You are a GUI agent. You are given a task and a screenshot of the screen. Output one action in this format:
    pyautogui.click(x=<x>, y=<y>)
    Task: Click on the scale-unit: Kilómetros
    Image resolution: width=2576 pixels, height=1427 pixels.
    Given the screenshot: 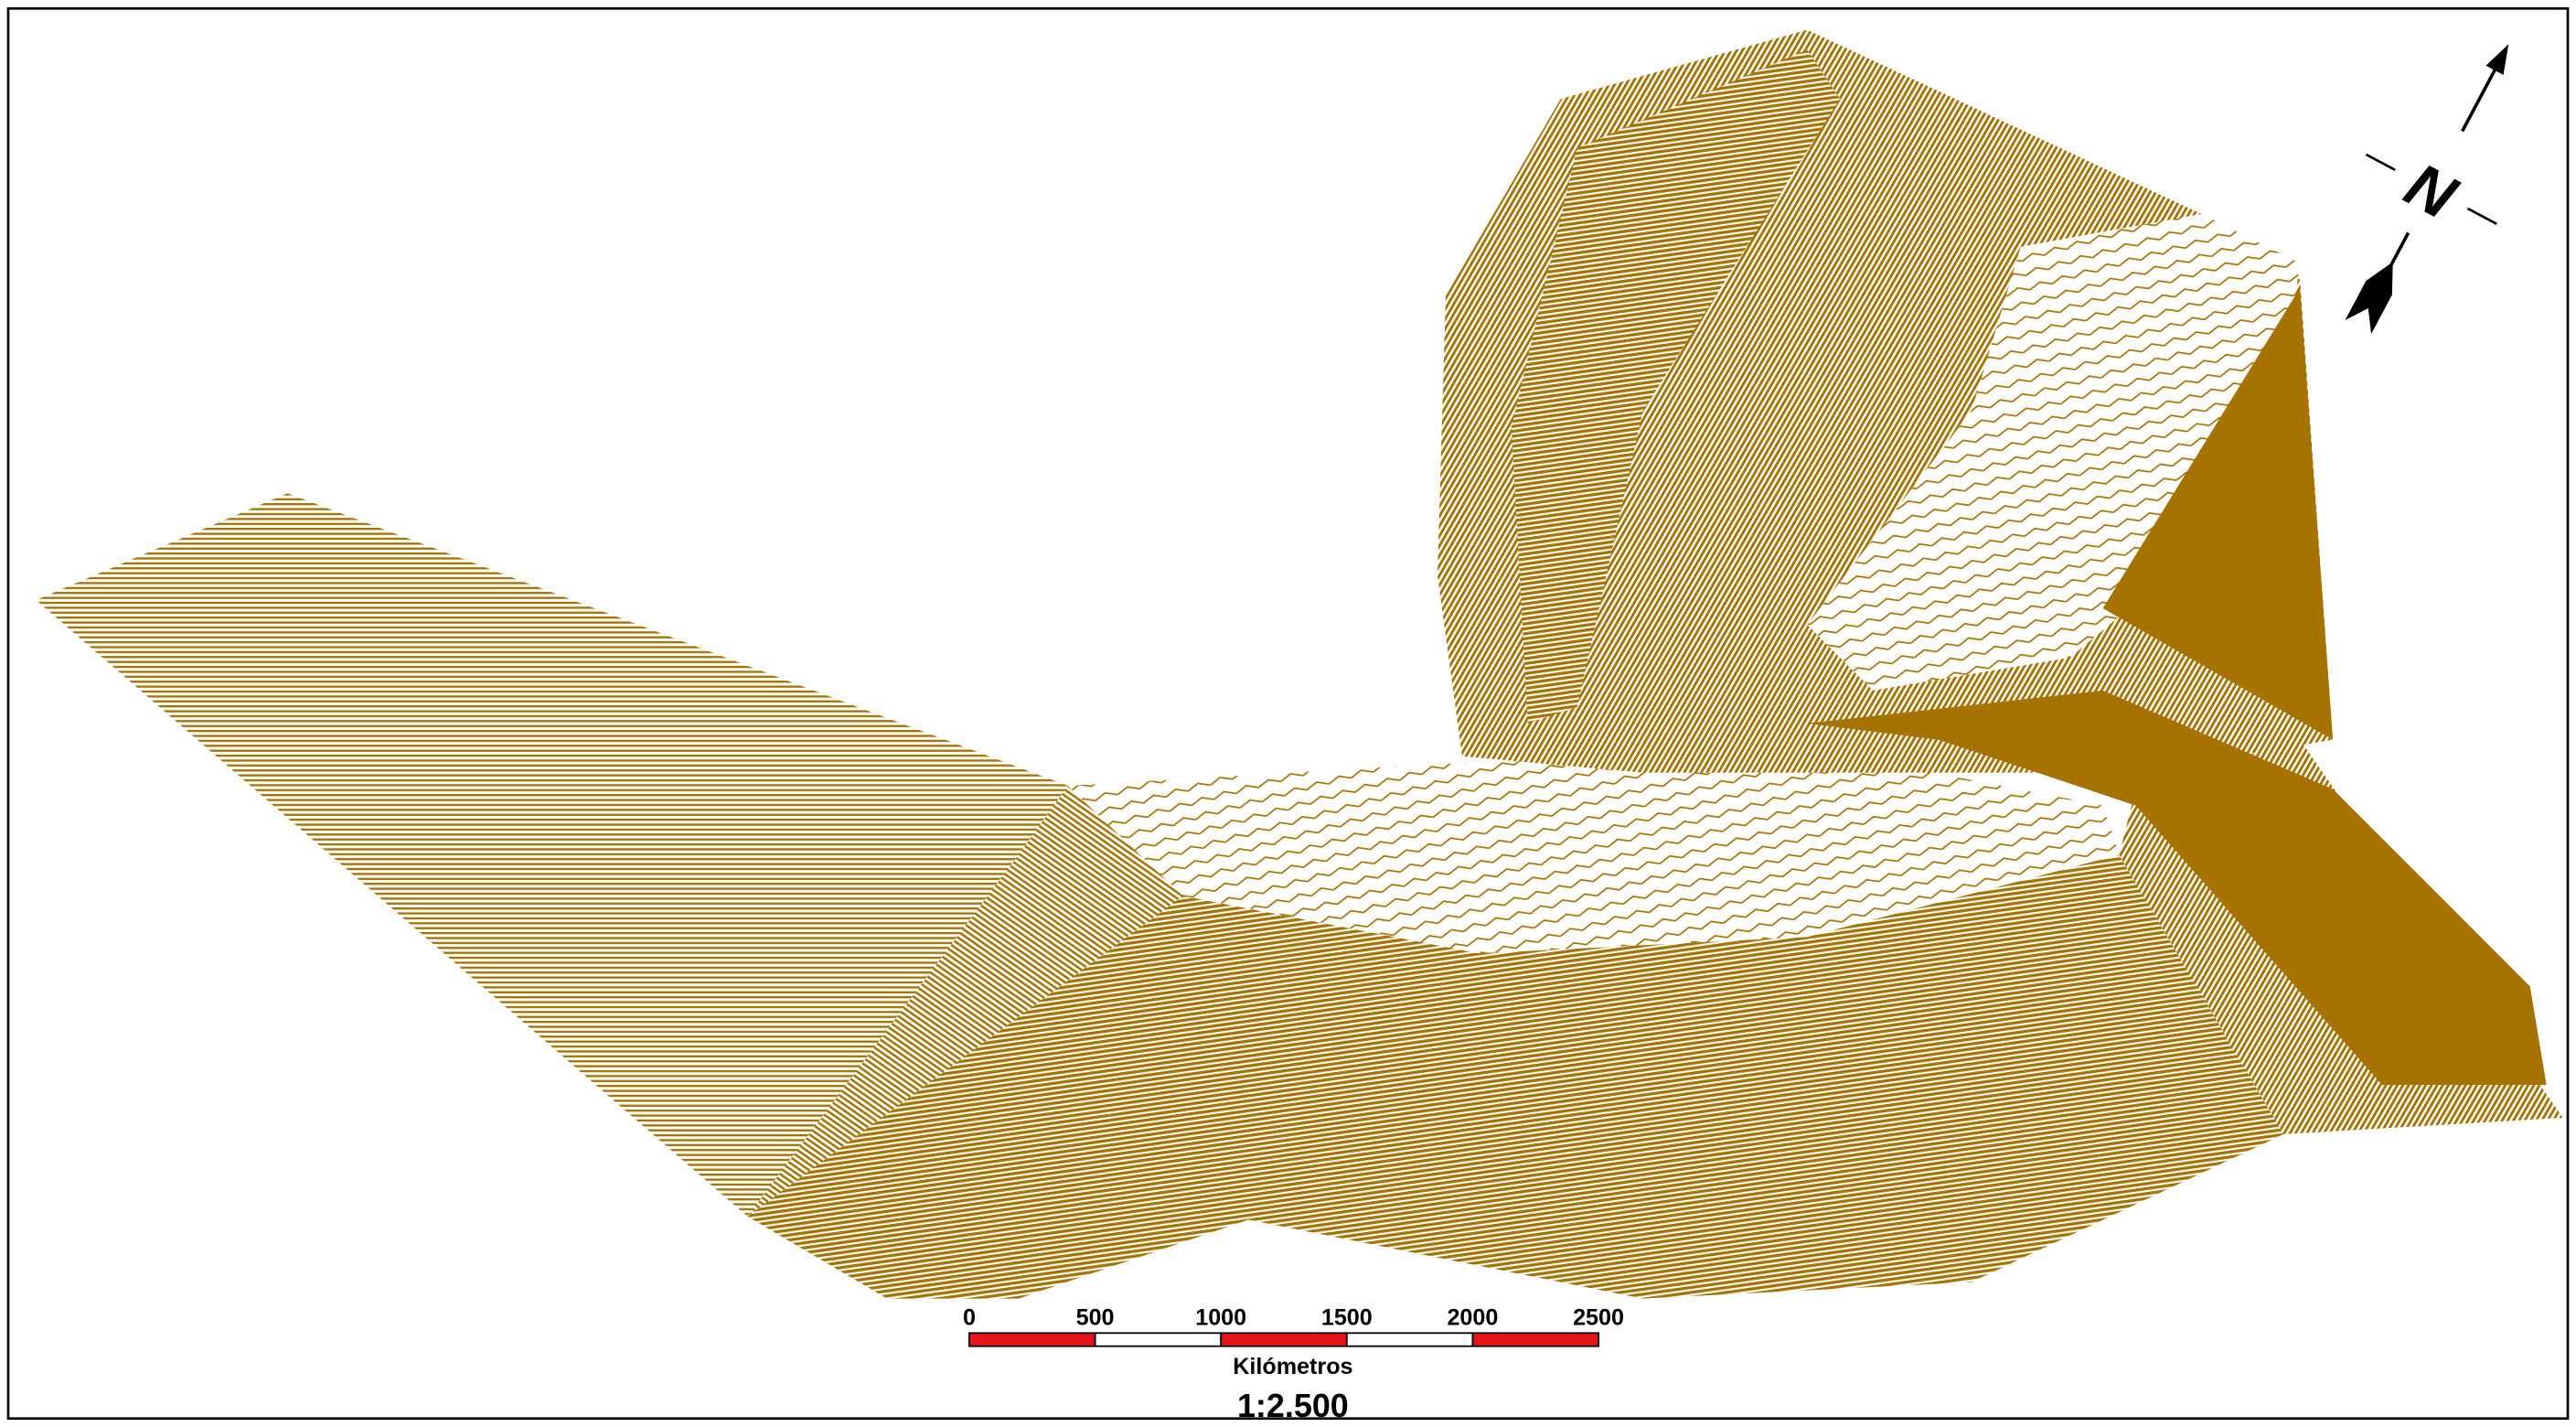 What is the action you would take?
    pyautogui.click(x=1292, y=1366)
    